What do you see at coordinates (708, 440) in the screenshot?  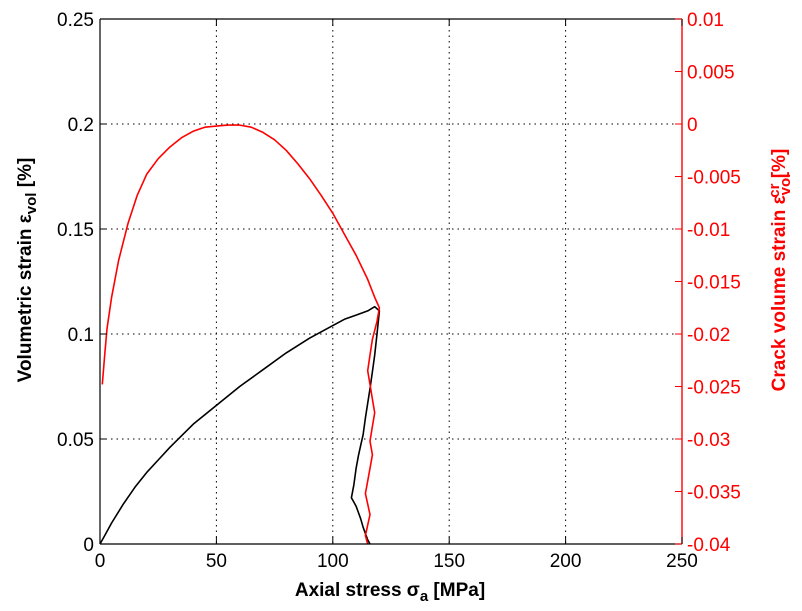 I see `y-right-tick-label: -0.03` at bounding box center [708, 440].